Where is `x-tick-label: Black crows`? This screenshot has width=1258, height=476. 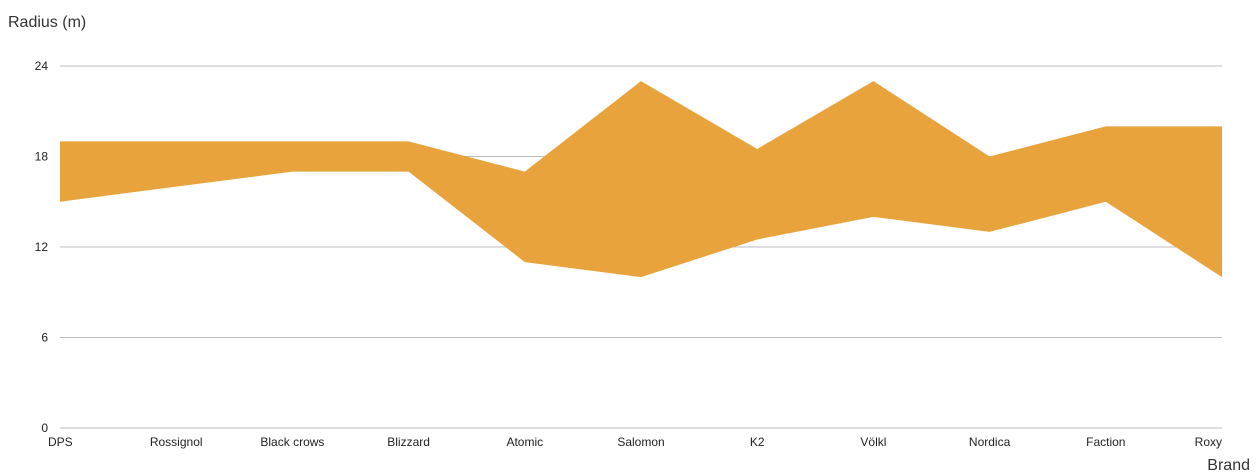
x-tick-label: Black crows is located at coordinates (292, 442).